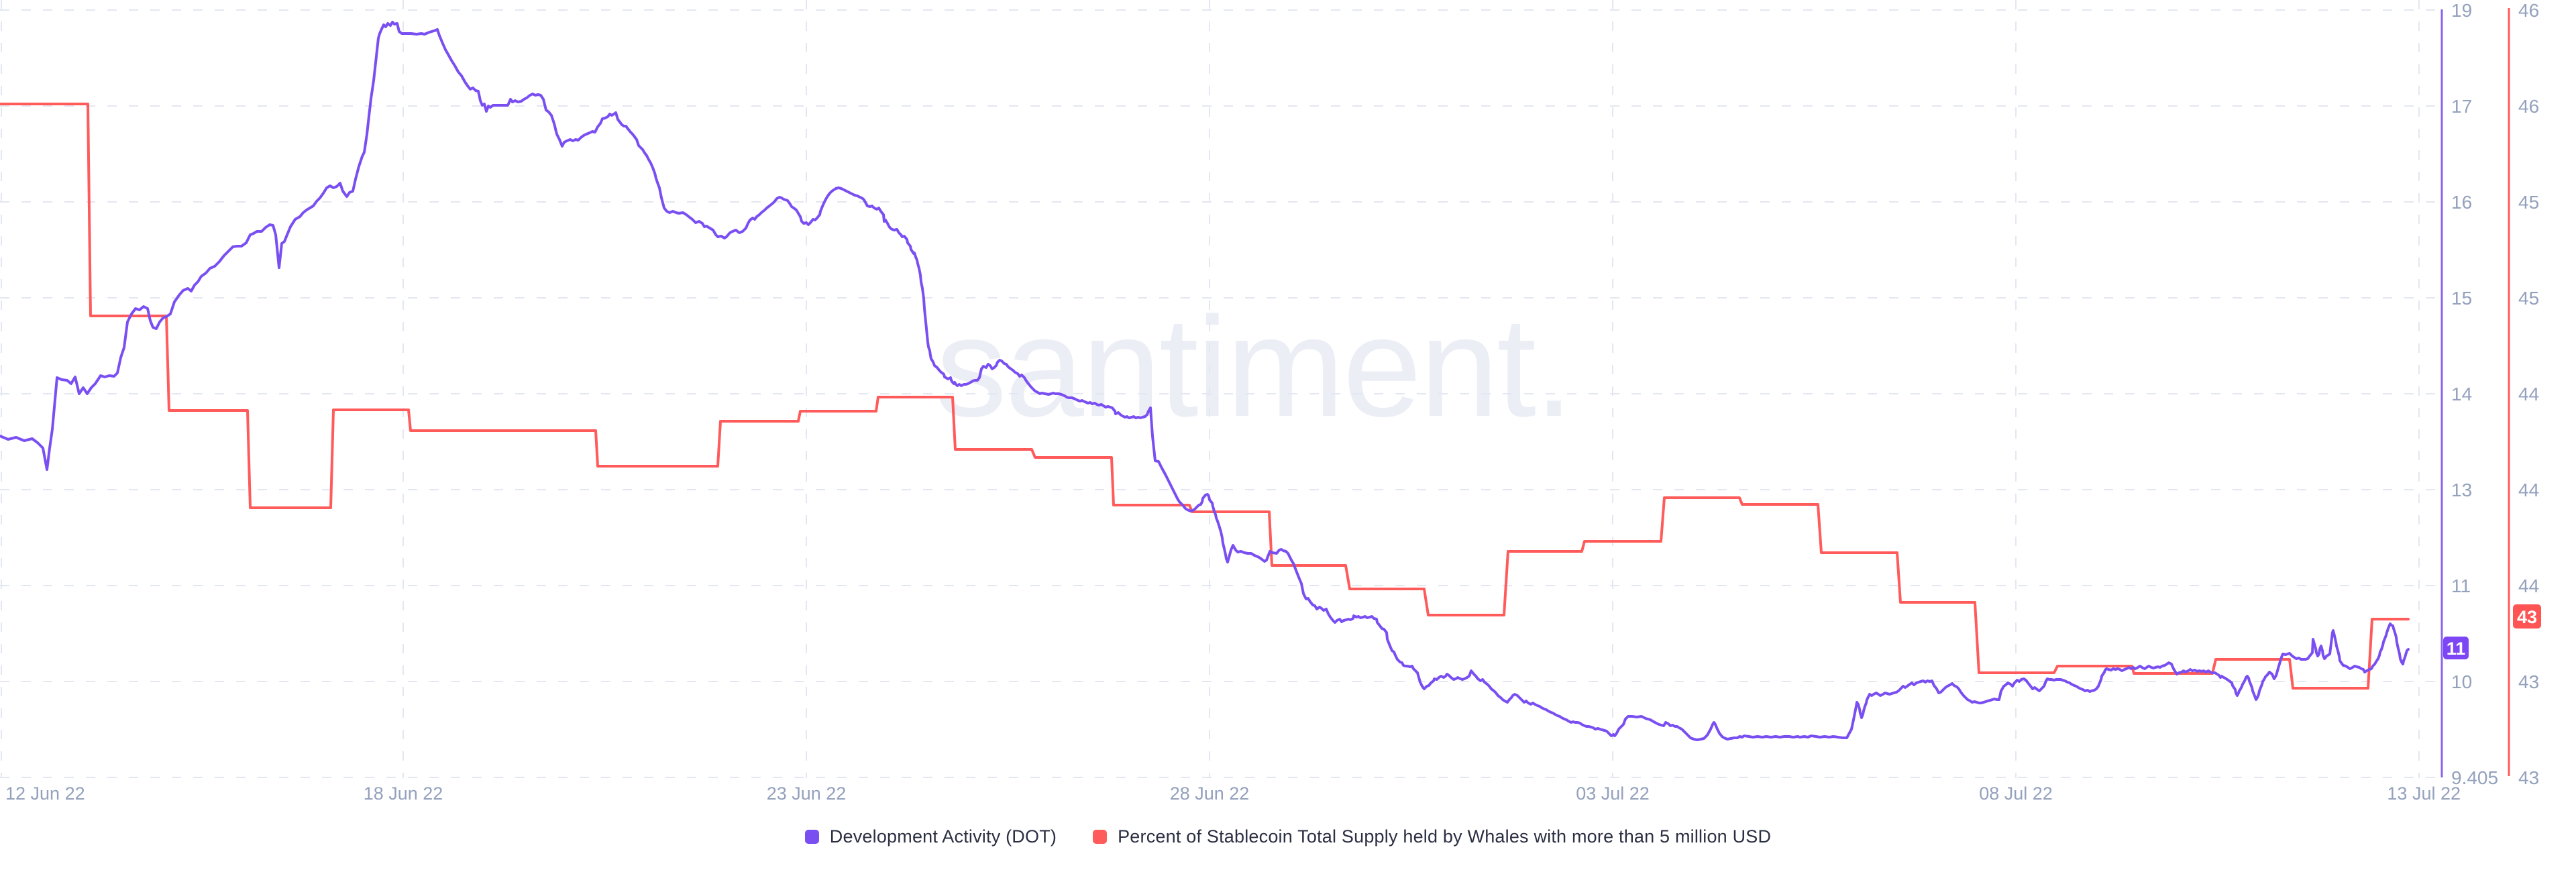  I want to click on whale-supply-swatch-icon, so click(1100, 837).